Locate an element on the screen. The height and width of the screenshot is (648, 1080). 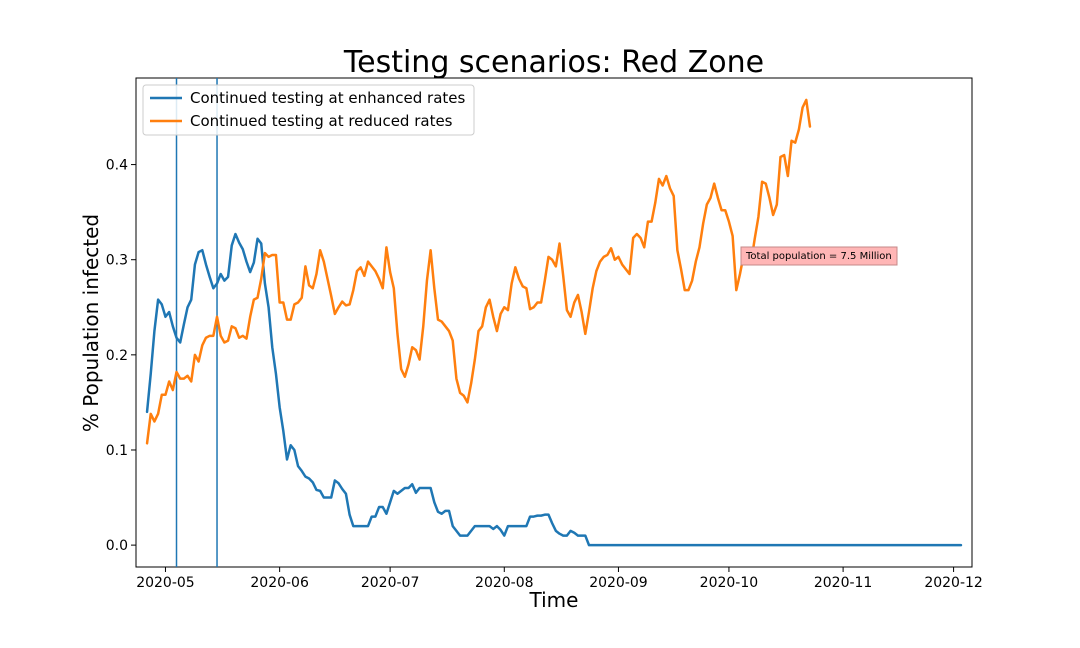
y-tick-label: 0.0 is located at coordinates (117, 546).